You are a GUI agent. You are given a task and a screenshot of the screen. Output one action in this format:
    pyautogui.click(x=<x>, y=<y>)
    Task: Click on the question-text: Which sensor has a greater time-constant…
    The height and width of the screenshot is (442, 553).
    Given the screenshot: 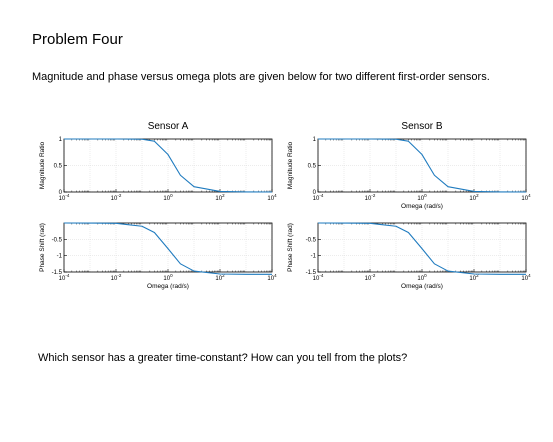 What is the action you would take?
    pyautogui.click(x=223, y=358)
    